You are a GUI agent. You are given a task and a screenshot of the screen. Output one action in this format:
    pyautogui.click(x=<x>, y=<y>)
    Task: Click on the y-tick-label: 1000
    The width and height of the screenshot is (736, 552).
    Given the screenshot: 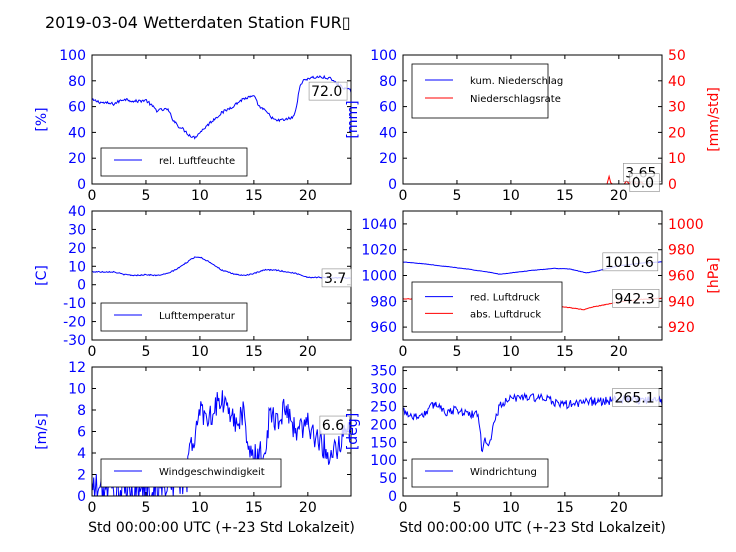 What is the action you would take?
    pyautogui.click(x=379, y=277)
    